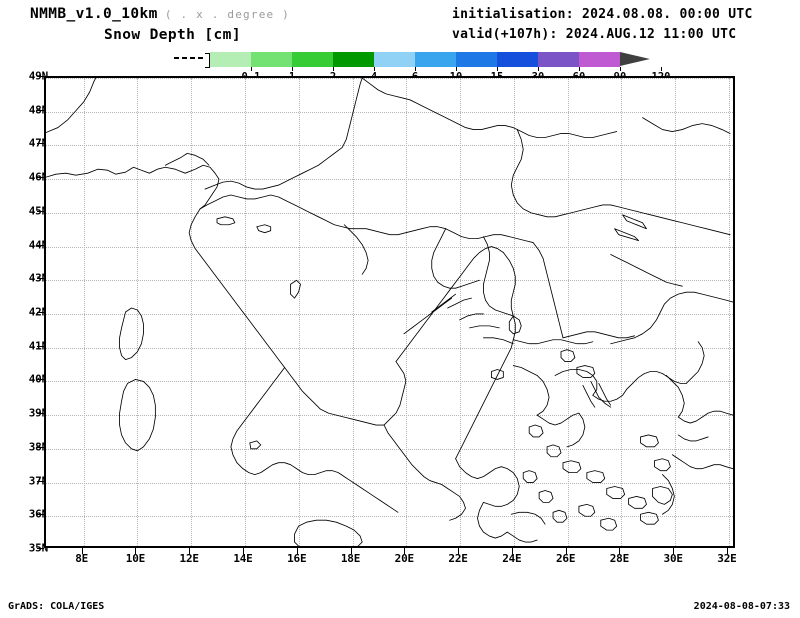  What do you see at coordinates (82, 558) in the screenshot?
I see `longitude-tick-label: 8E` at bounding box center [82, 558].